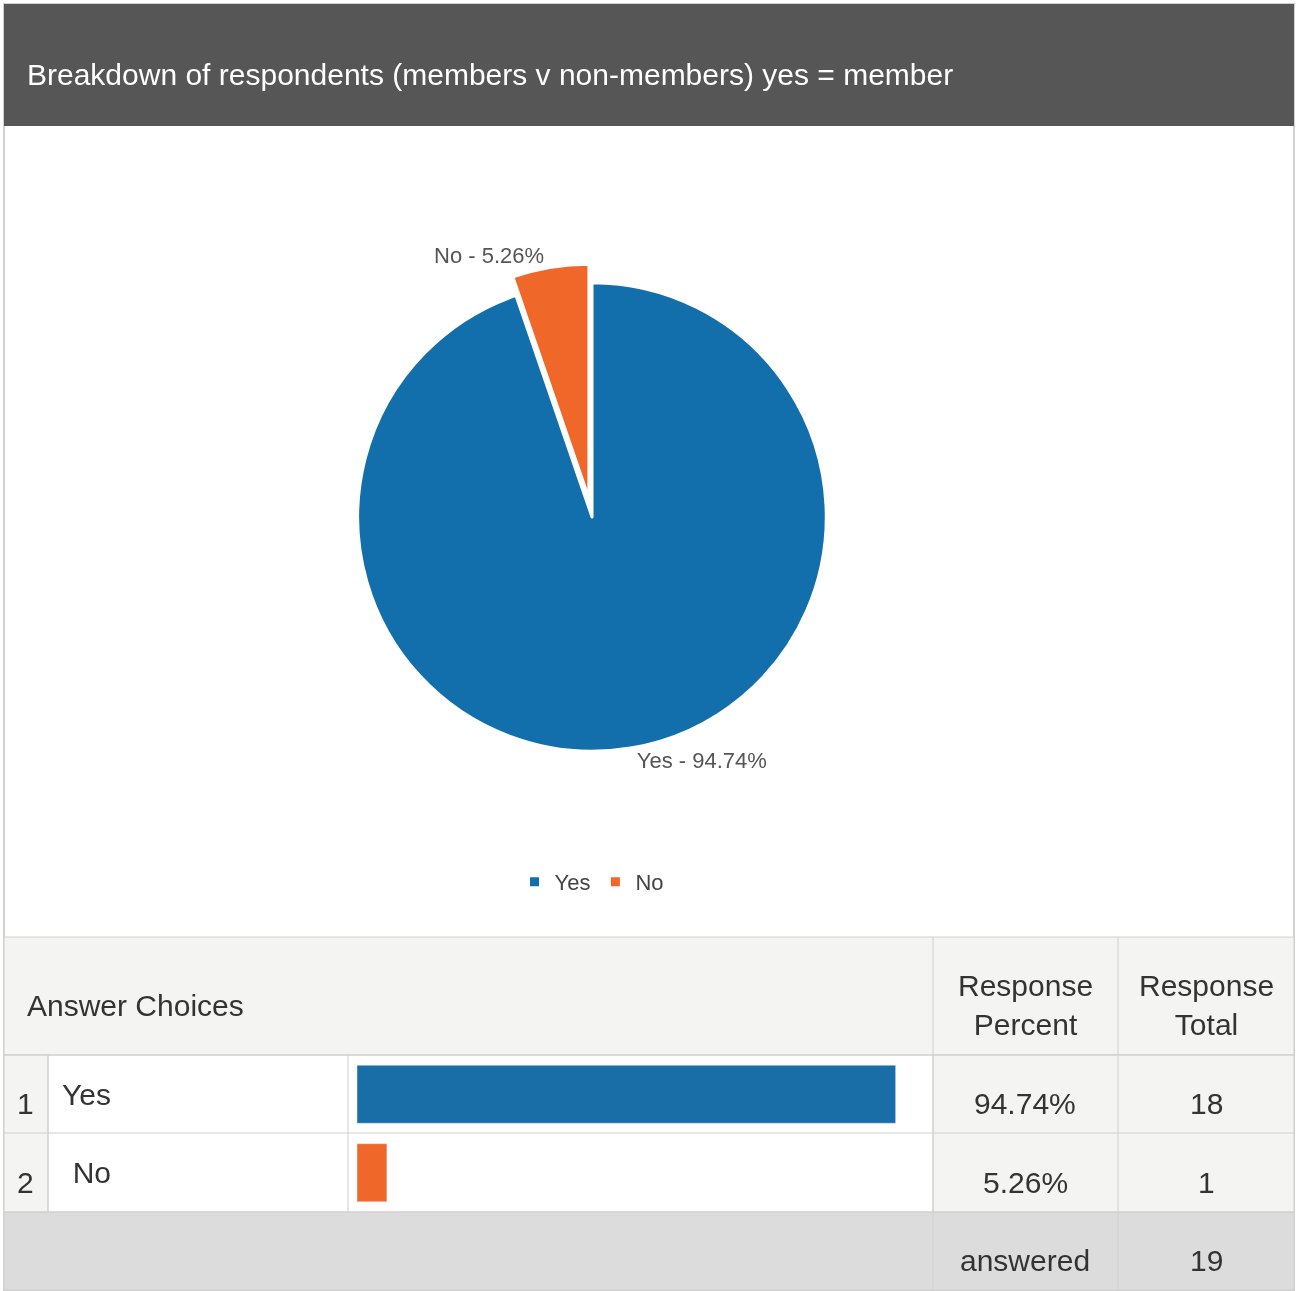 This screenshot has height=1291, width=1297. I want to click on text: Answer Choices, so click(135, 1005).